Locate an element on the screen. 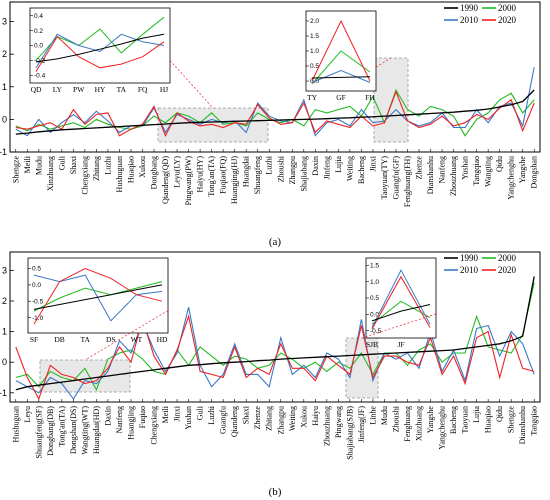 The image size is (550, 500). x-tick-label: Zhoushi is located at coordinates (280, 168).